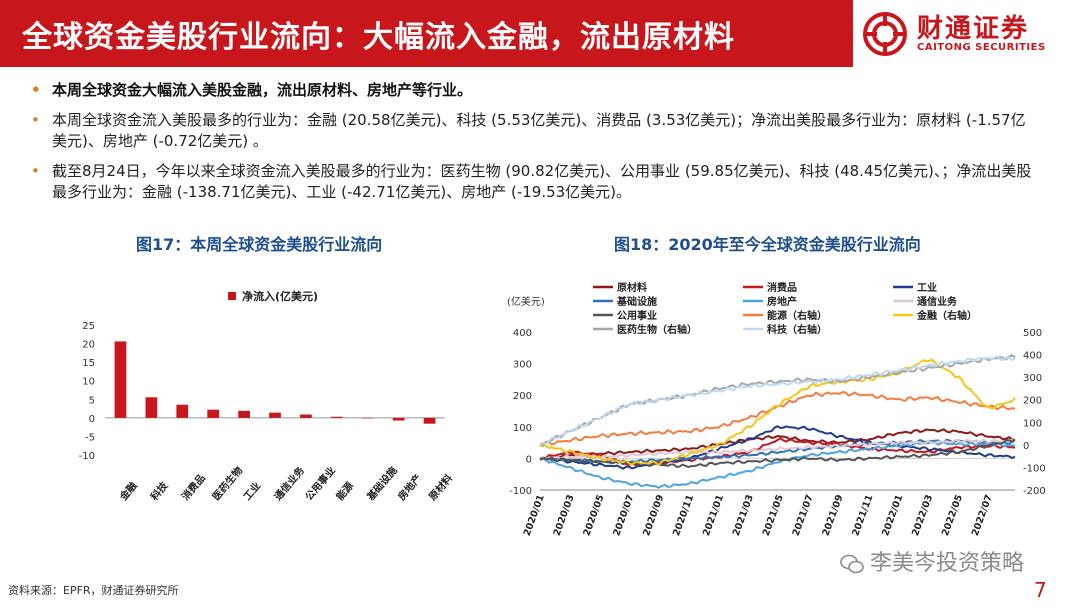  Describe the element at coordinates (1034, 468) in the screenshot. I see `y2-tick-label: -100` at that location.